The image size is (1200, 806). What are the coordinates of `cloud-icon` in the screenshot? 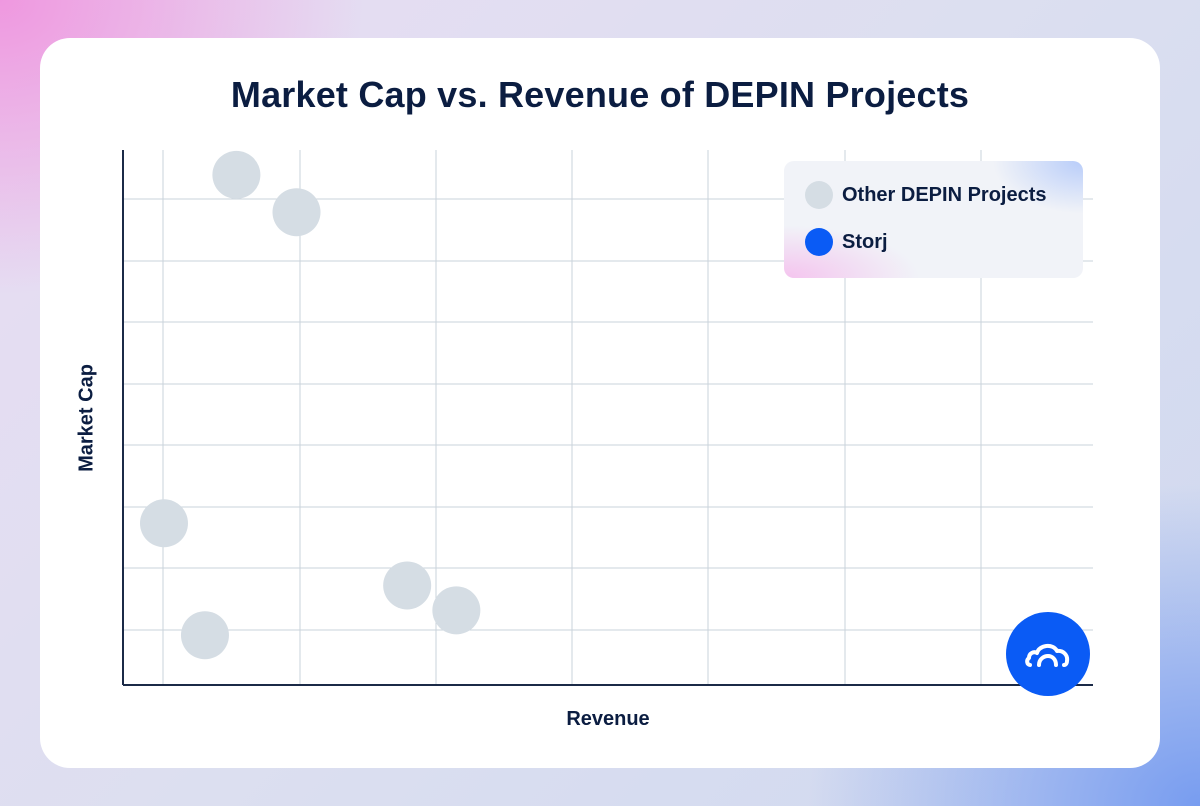 It's located at (1047, 655).